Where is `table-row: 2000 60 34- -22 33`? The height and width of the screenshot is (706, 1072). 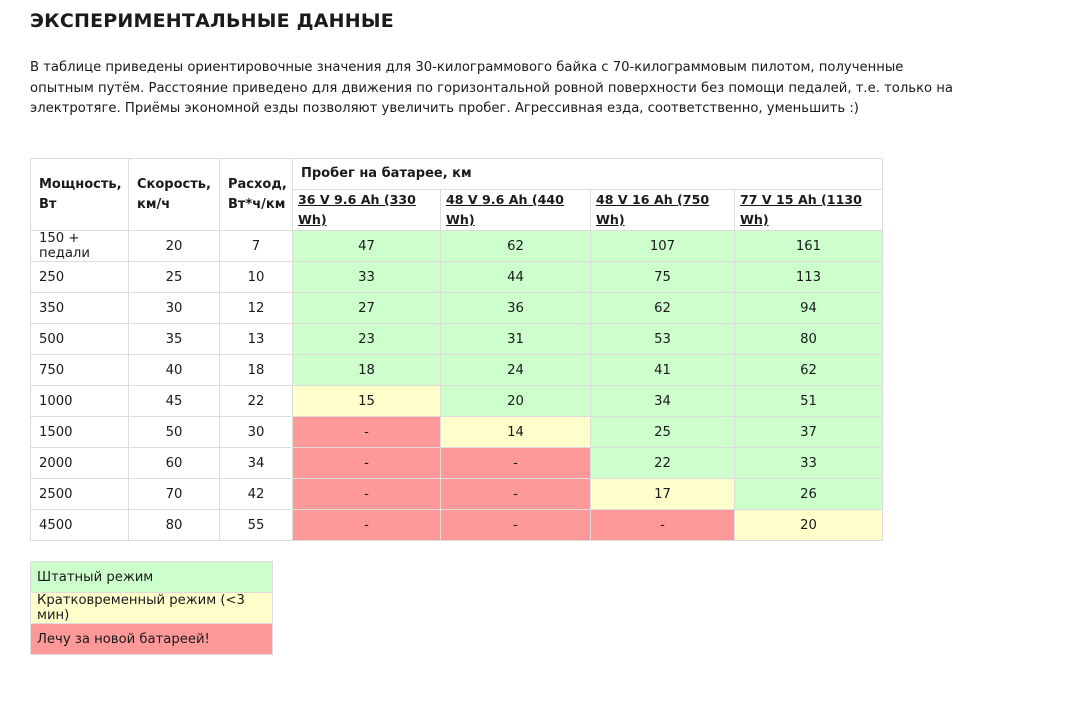
table-row: 2000 60 34- -22 33 is located at coordinates (456, 463).